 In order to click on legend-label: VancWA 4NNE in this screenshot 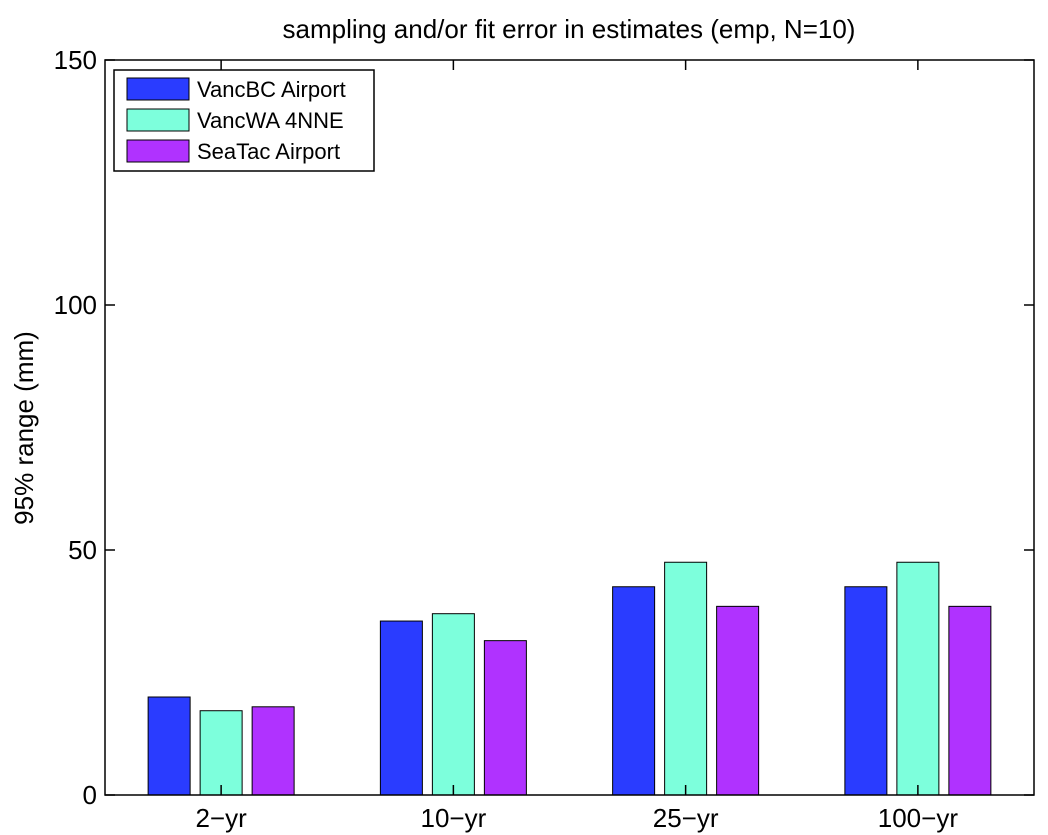, I will do `click(270, 120)`.